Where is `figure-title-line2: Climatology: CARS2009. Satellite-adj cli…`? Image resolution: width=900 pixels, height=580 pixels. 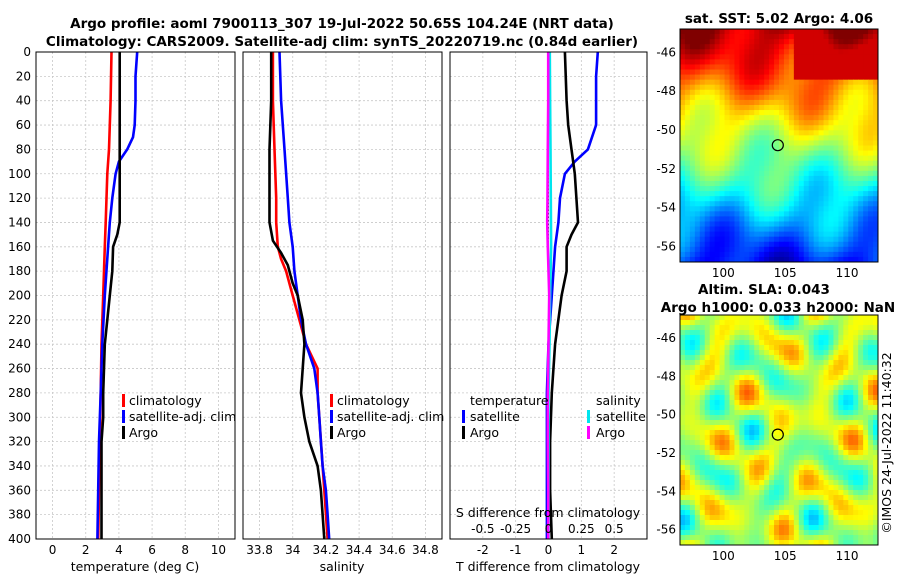
figure-title-line2: Climatology: CARS2009. Satellite-adj cli… is located at coordinates (342, 42).